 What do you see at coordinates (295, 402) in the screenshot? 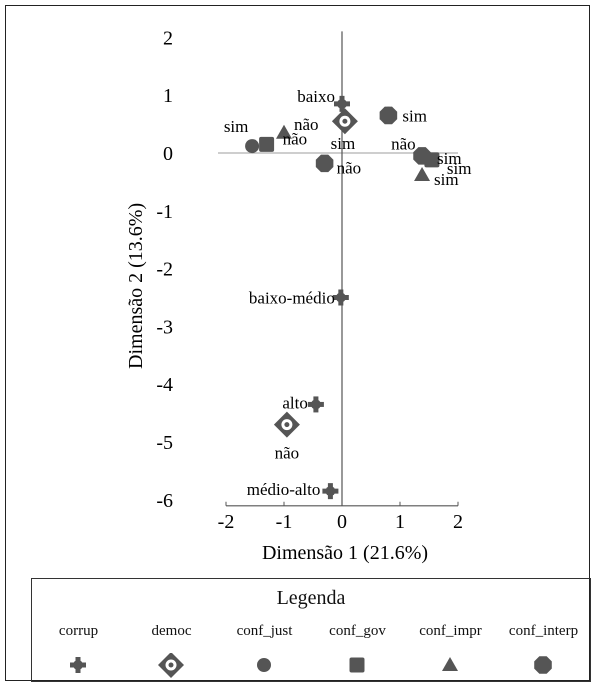
I see `point-label: alto` at bounding box center [295, 402].